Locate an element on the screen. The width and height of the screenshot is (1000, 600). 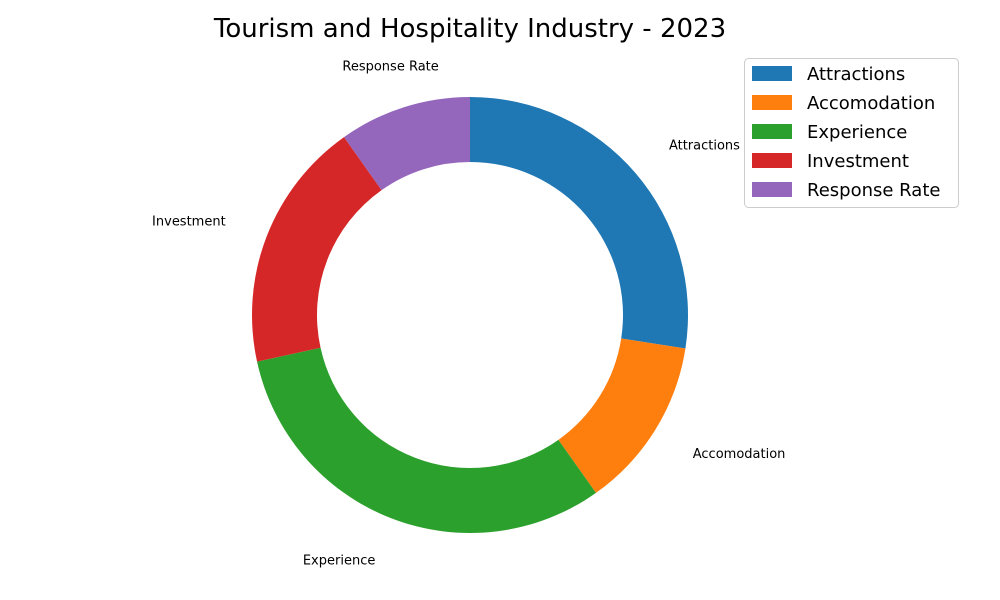
slice-label-investment: Investment is located at coordinates (189, 221).